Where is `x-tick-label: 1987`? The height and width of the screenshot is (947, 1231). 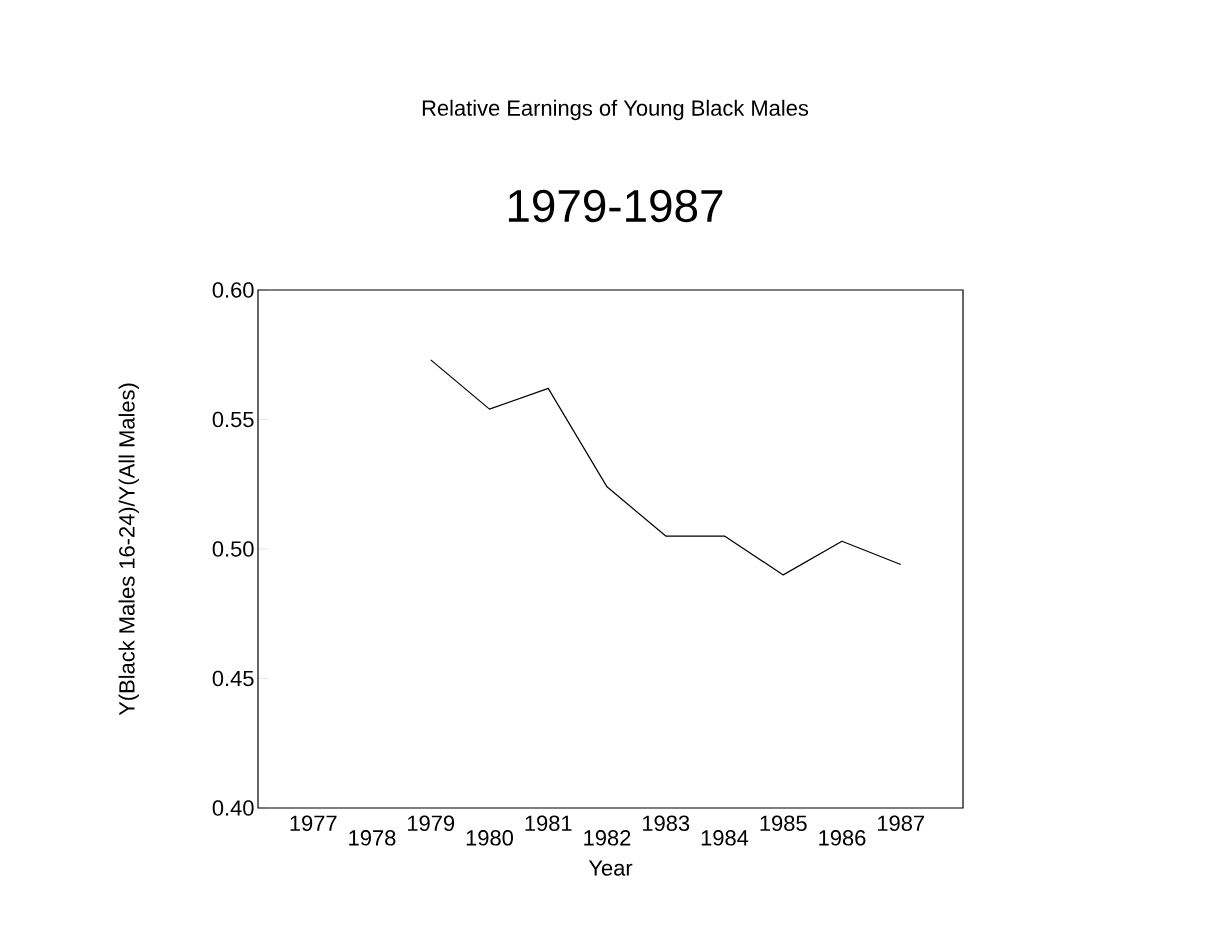
x-tick-label: 1987 is located at coordinates (901, 823).